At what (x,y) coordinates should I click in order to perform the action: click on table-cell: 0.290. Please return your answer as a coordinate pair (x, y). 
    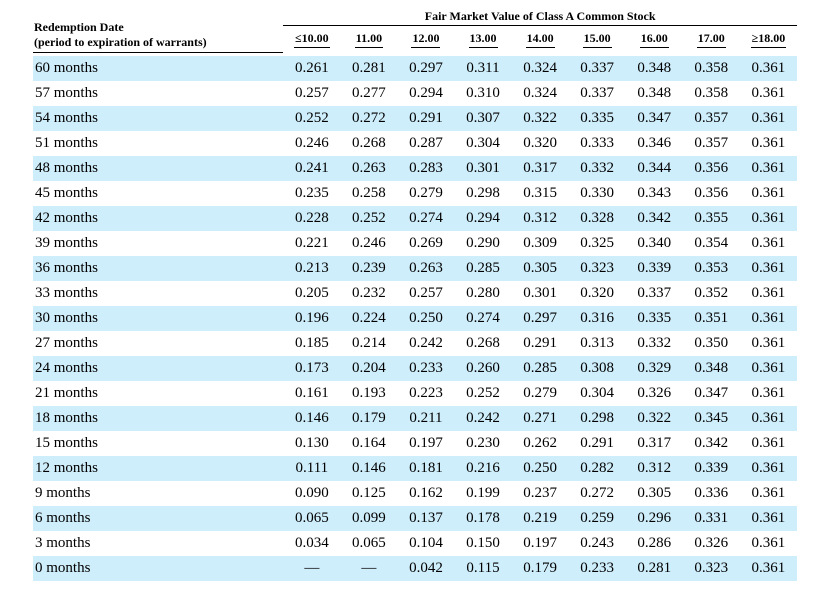
    Looking at the image, I should click on (483, 242).